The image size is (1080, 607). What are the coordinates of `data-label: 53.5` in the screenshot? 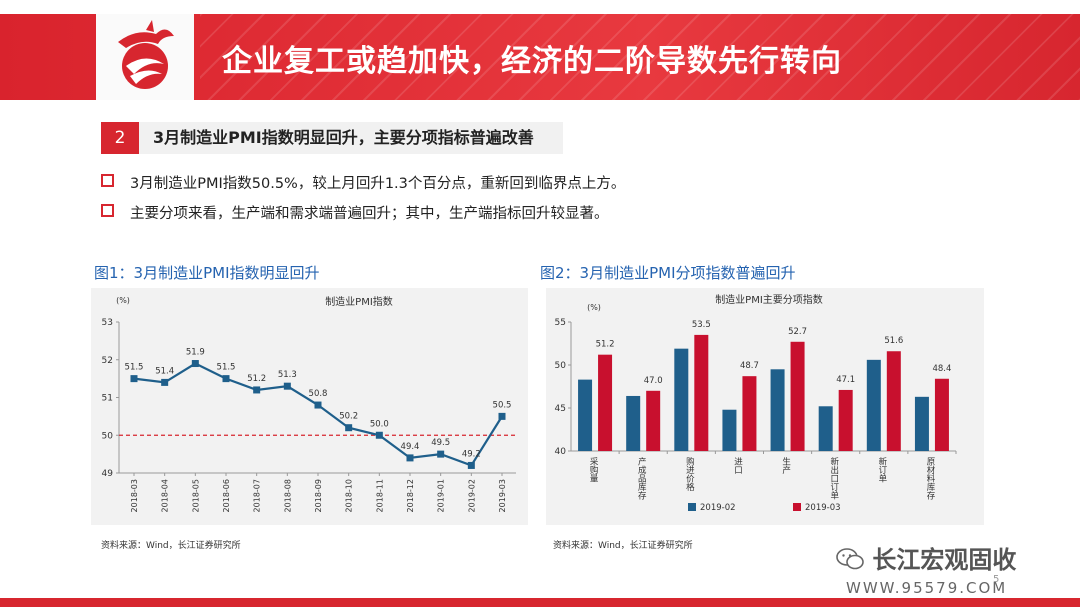 It's located at (701, 325).